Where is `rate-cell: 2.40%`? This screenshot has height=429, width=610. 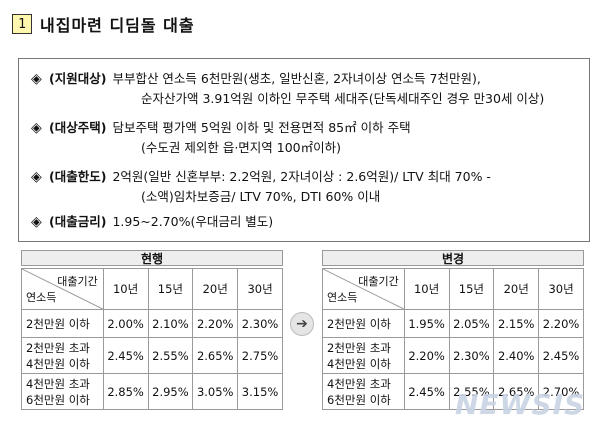 rate-cell: 2.40% is located at coordinates (516, 355).